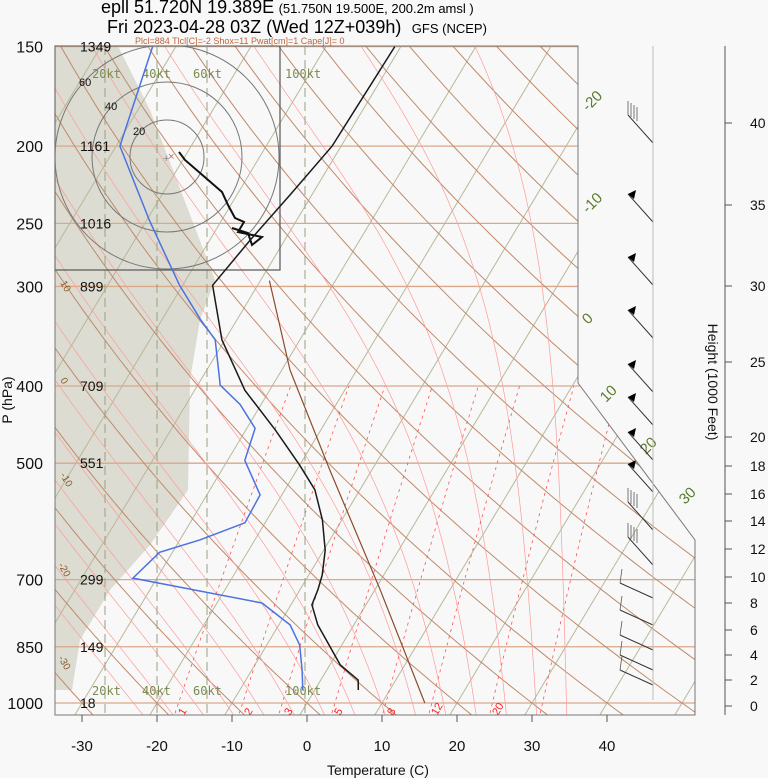  Describe the element at coordinates (532, 746) in the screenshot. I see `x-tick-label: 30` at that location.